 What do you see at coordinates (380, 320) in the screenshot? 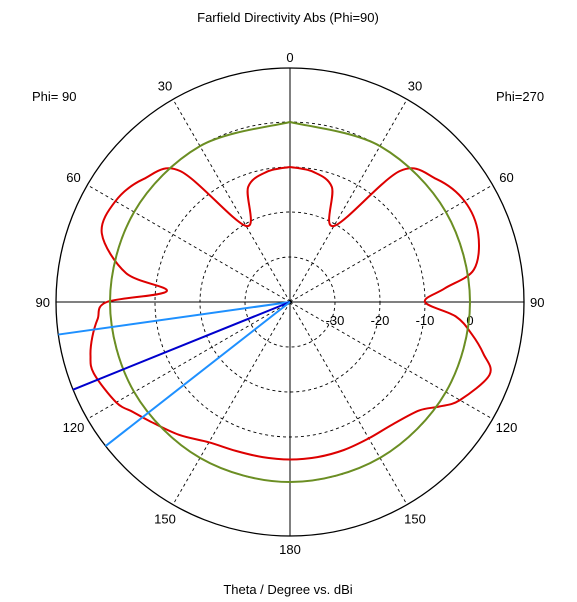
I see `radial-tick-label: -20` at bounding box center [380, 320].